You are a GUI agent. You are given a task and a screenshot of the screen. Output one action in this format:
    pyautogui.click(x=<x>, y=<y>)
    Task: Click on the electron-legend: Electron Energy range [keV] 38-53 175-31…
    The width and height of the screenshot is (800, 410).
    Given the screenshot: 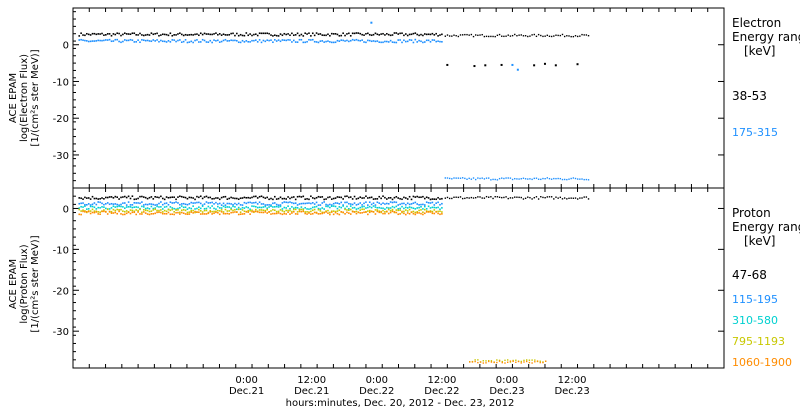 What is the action you would take?
    pyautogui.click(x=766, y=77)
    